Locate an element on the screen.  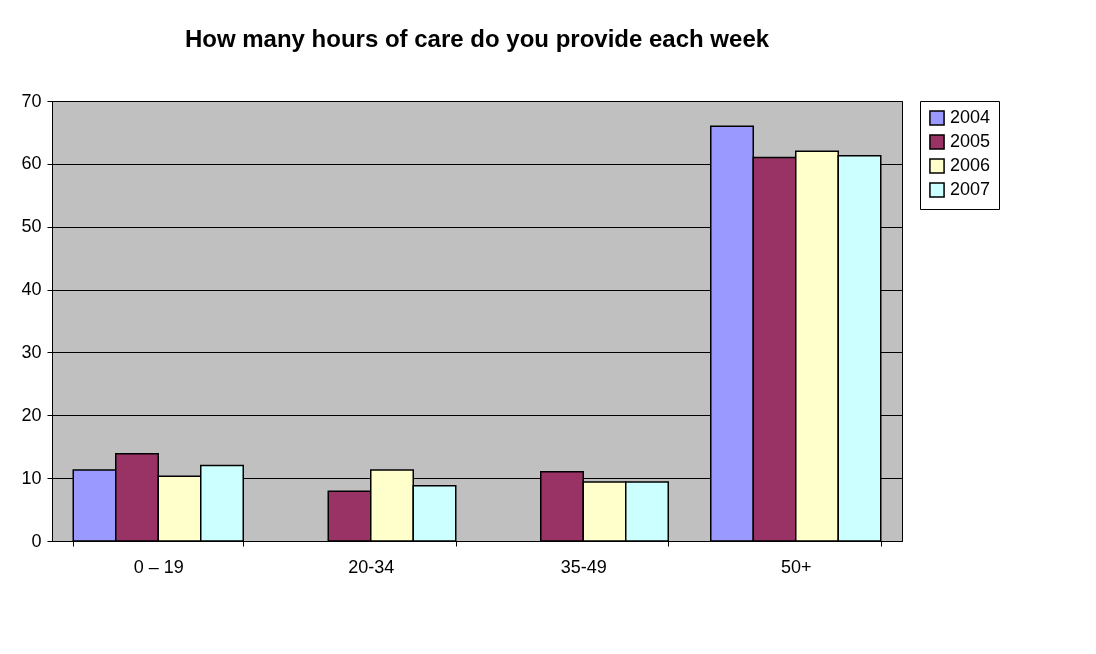
y-tick-label: 40 is located at coordinates (31, 289).